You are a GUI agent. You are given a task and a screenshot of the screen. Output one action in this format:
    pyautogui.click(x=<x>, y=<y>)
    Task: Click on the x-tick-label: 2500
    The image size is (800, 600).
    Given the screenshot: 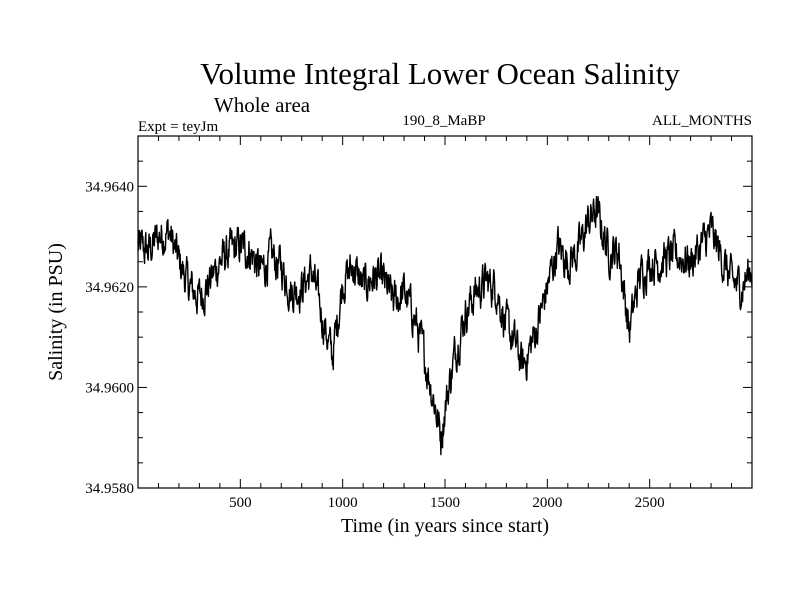 What is the action you would take?
    pyautogui.click(x=650, y=503)
    